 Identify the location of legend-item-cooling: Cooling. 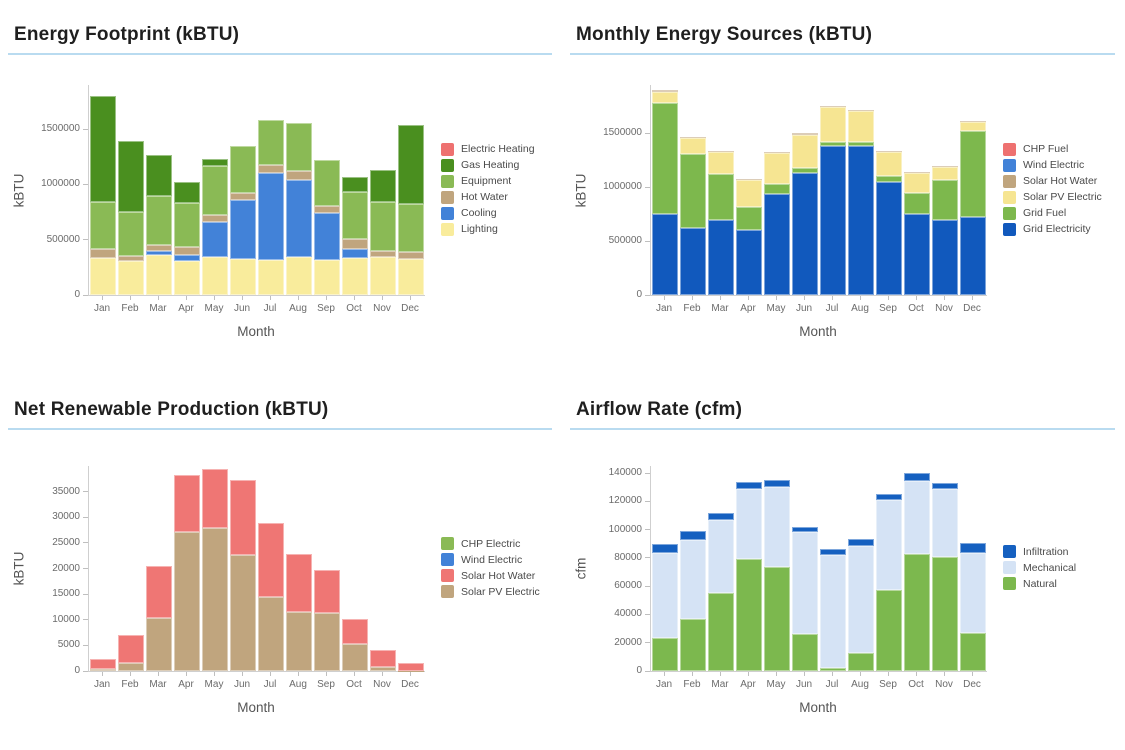
(488, 213).